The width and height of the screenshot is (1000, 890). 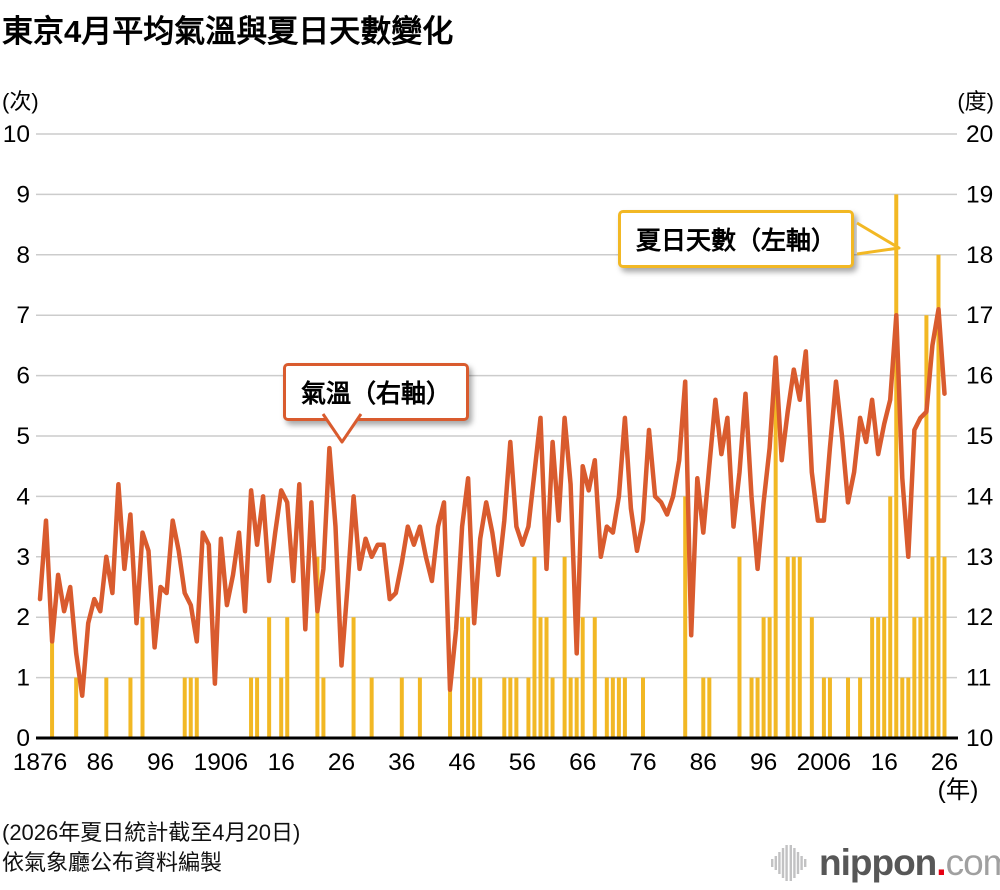 I want to click on x-axis-tick-label: 56, so click(x=522, y=762).